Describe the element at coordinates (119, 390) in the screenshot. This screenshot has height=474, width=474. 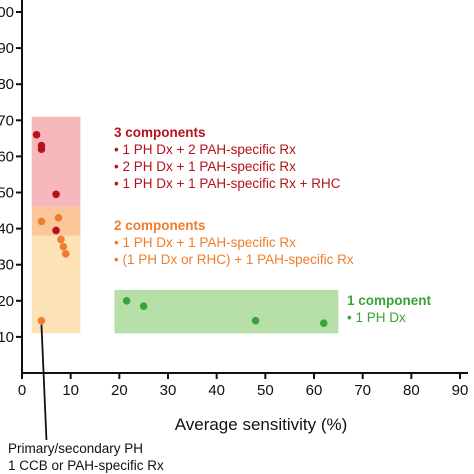
I see `x-tick-label: 20` at that location.